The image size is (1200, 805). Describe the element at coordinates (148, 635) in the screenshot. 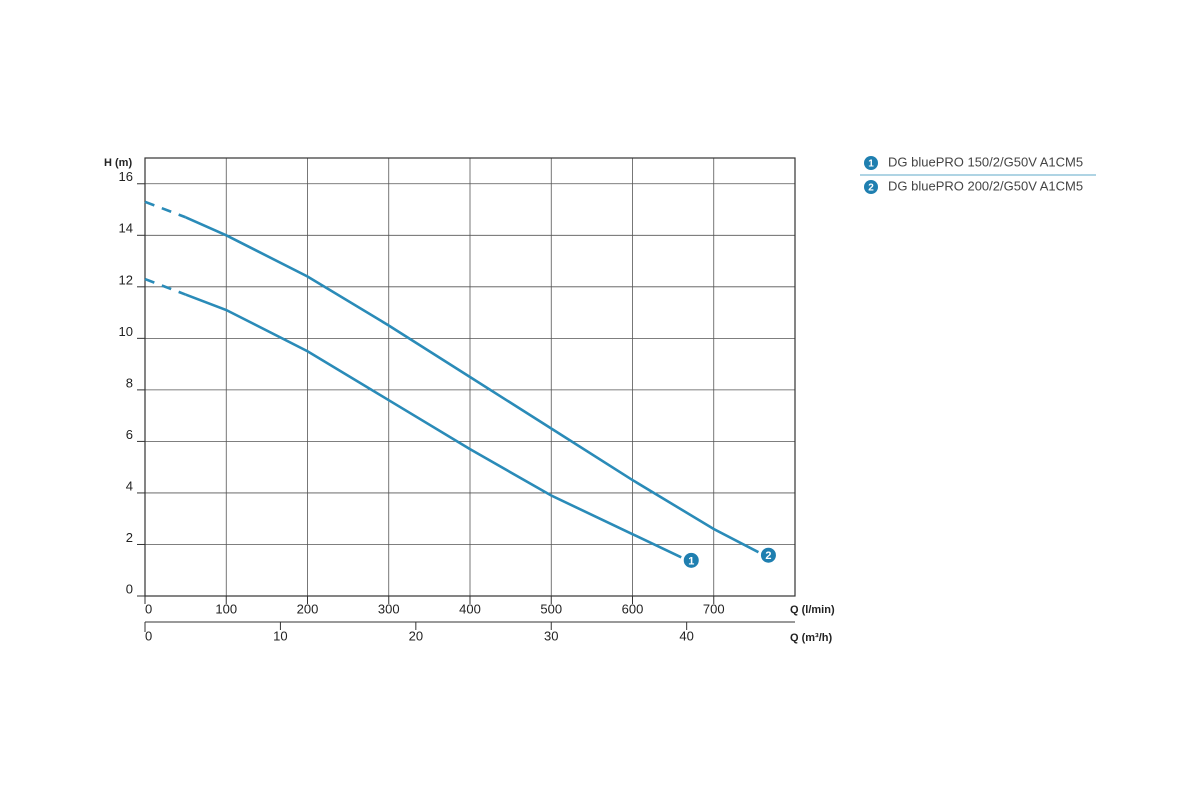

I see `x2-tick-label: 0` at that location.